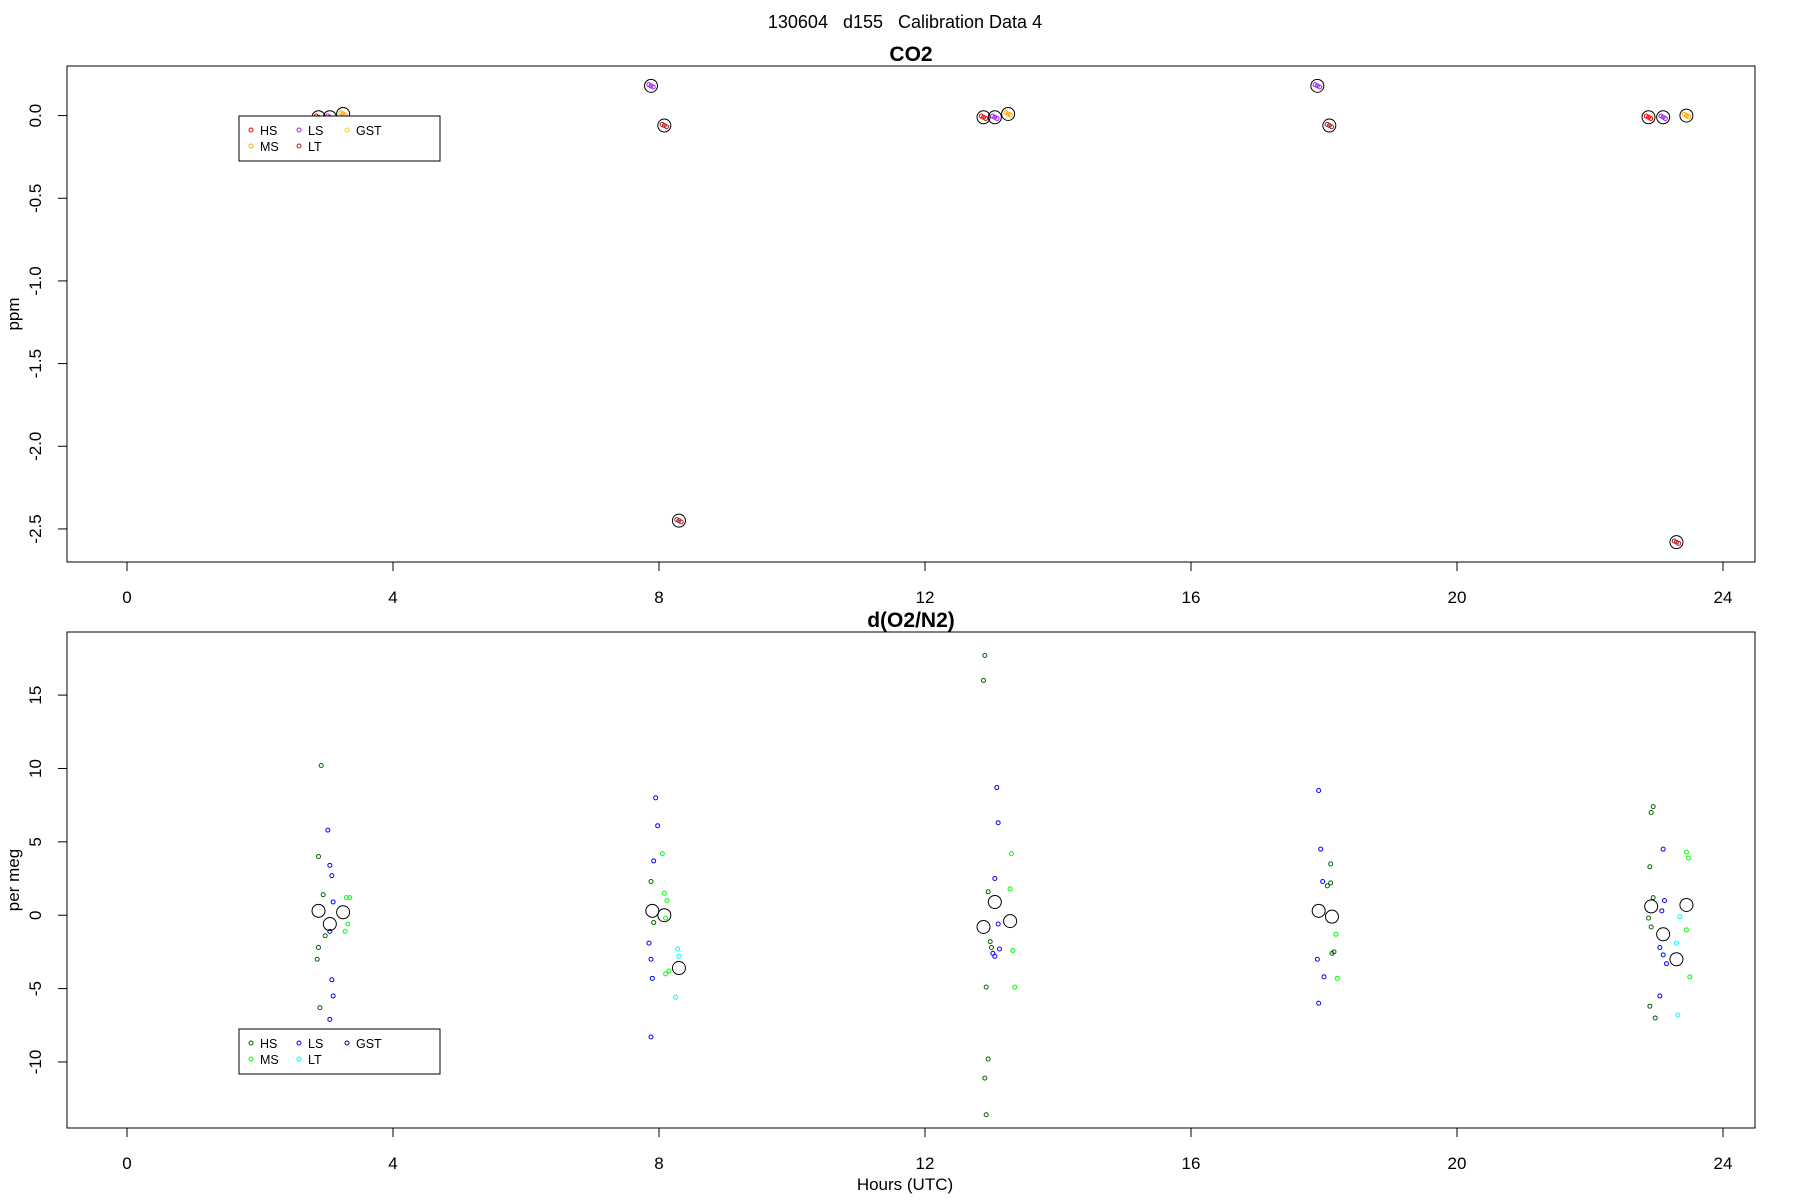 The height and width of the screenshot is (1200, 1800). Describe the element at coordinates (35, 1062) in the screenshot. I see `o2n2-y-tick-label: -10` at that location.